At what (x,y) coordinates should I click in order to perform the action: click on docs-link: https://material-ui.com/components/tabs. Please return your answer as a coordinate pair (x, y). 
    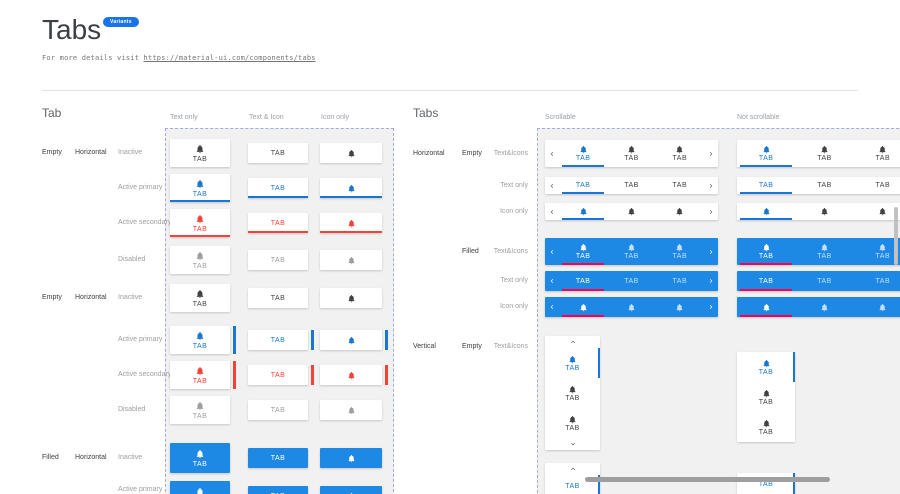
    Looking at the image, I should click on (229, 58).